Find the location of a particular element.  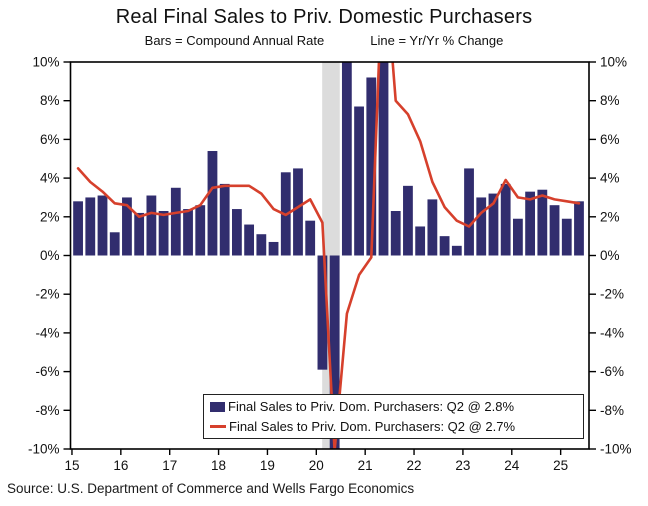

bar-2020Q2 is located at coordinates (334, 352).